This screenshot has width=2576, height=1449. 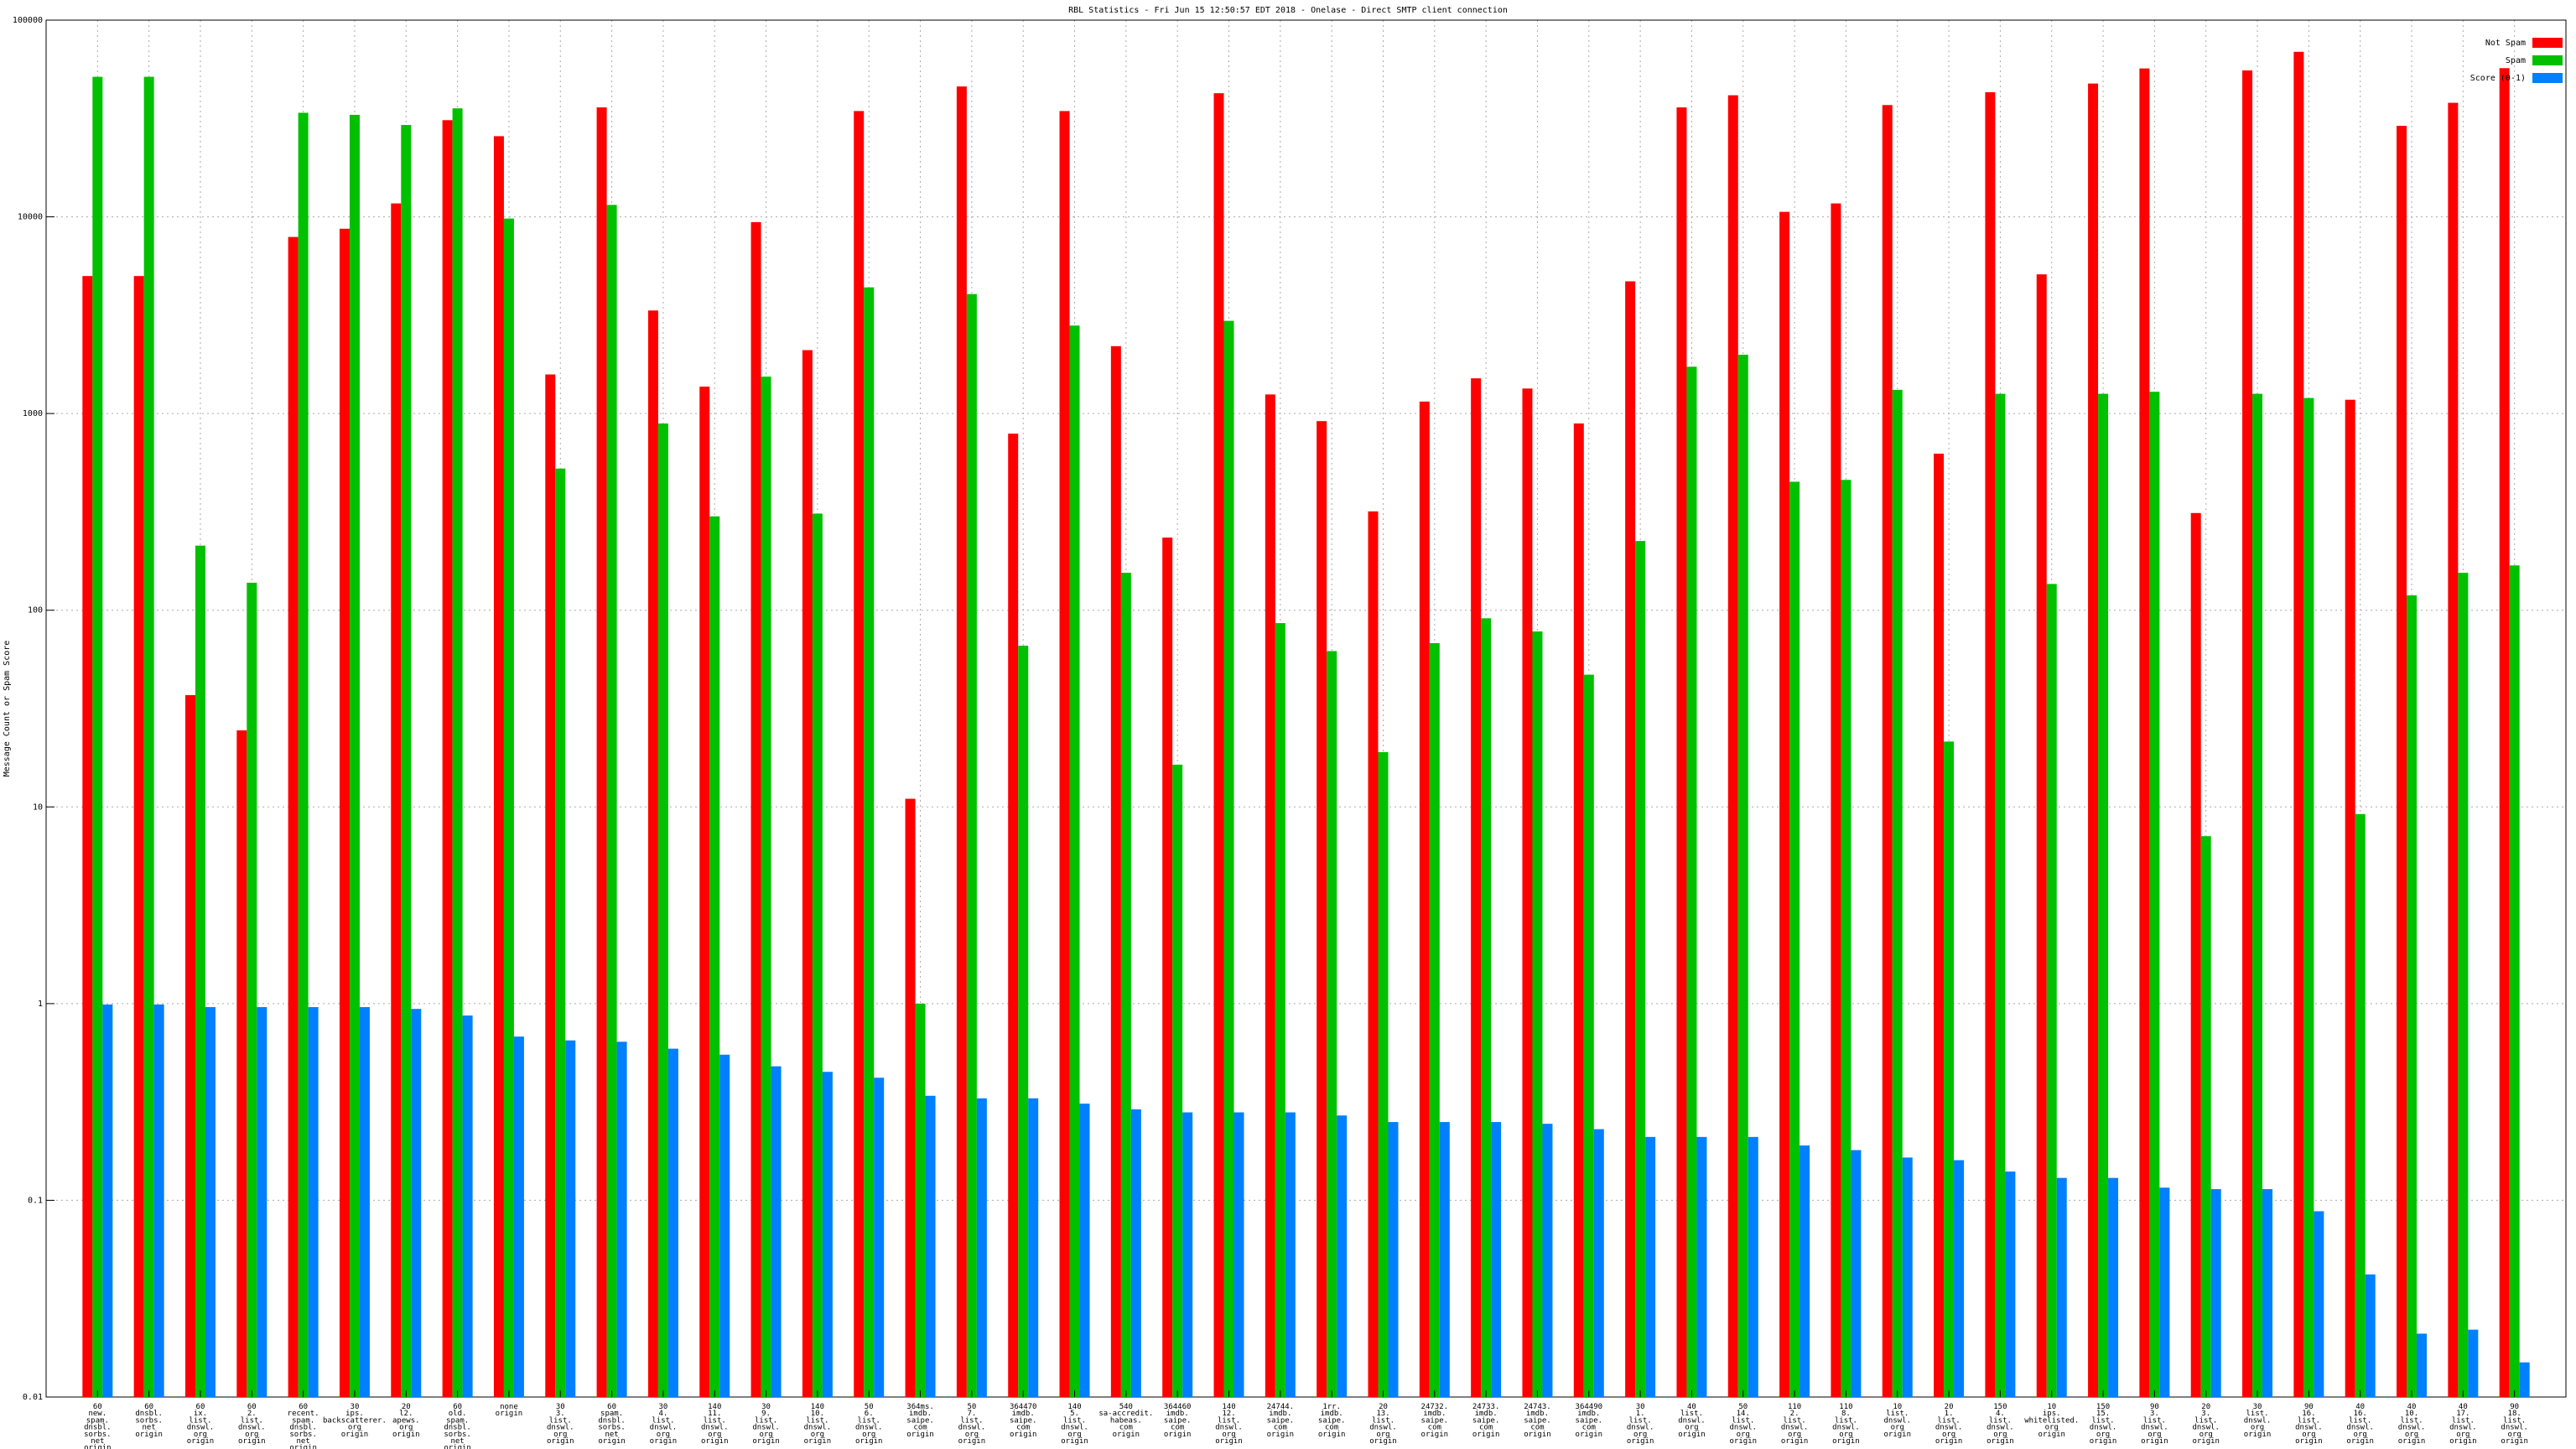 I want to click on x-tick-label: 50 14. list. dnswl. org origin, so click(x=1744, y=1424).